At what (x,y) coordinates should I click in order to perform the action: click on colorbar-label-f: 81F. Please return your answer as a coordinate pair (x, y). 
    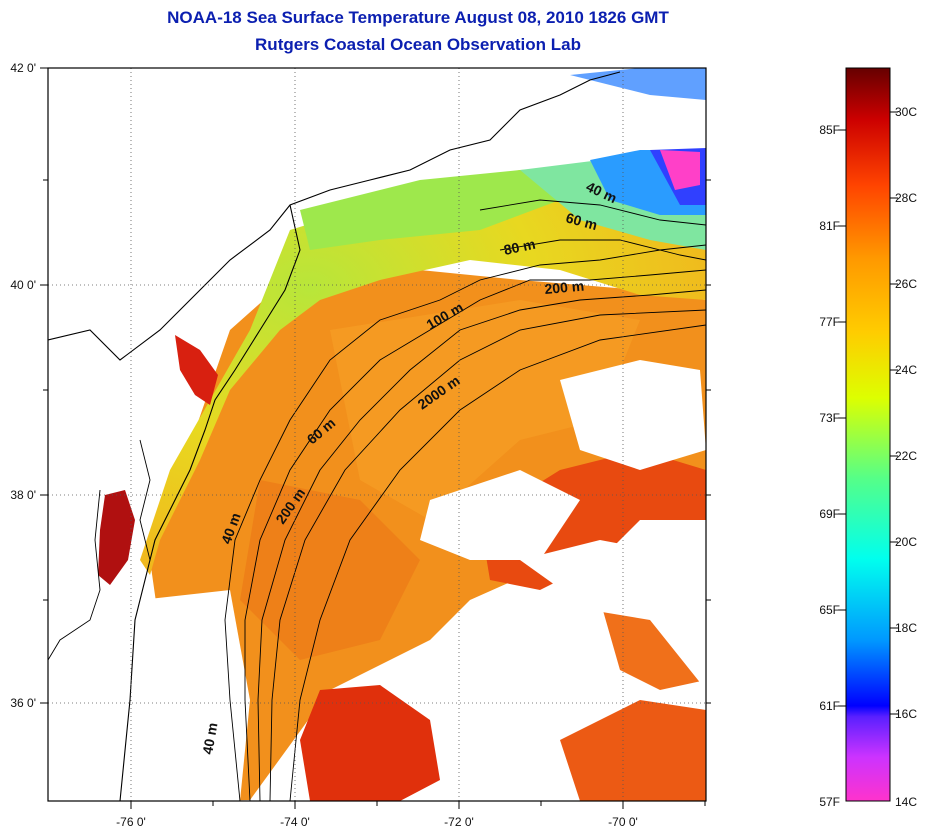
    Looking at the image, I should click on (829, 226).